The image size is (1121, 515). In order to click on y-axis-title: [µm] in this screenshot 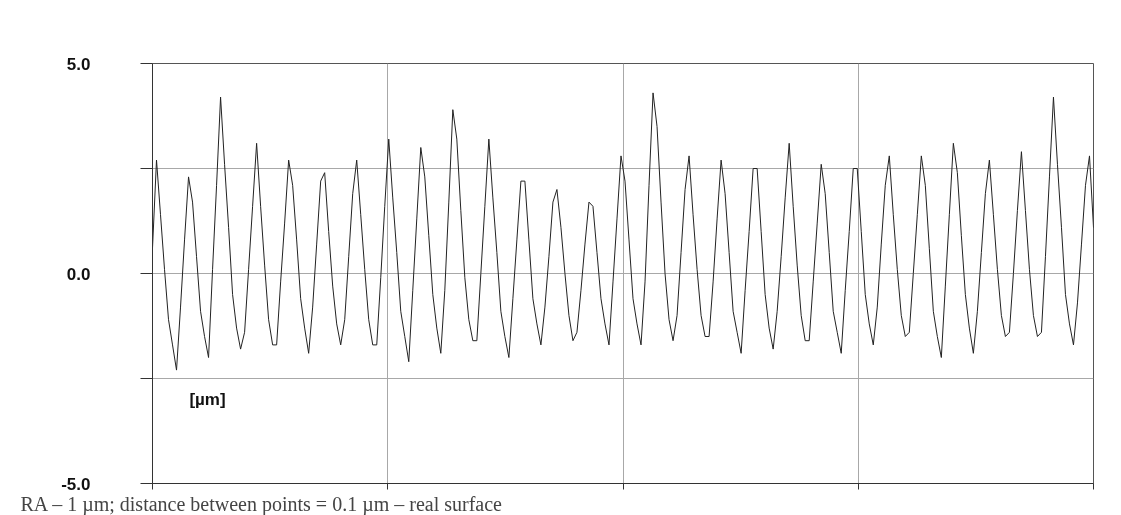, I will do `click(207, 399)`.